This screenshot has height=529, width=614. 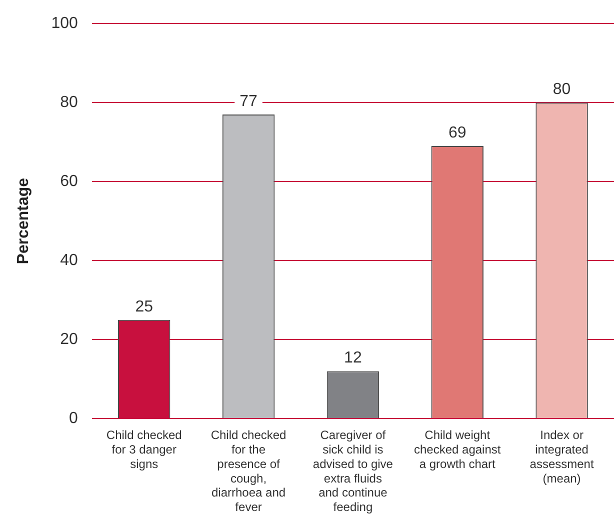 I want to click on y-tick-label: 60, so click(x=69, y=181).